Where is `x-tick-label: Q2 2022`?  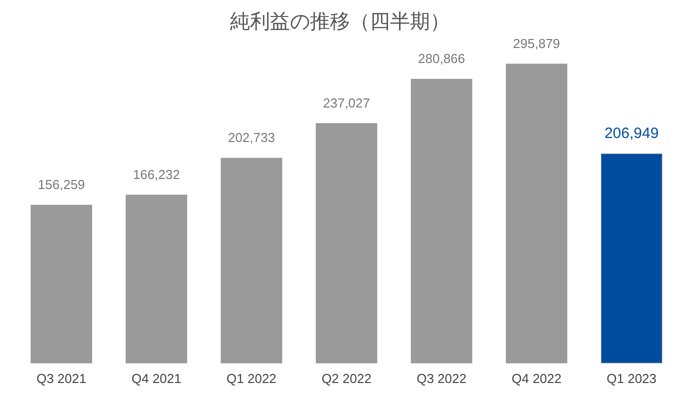 x-tick-label: Q2 2022 is located at coordinates (347, 378).